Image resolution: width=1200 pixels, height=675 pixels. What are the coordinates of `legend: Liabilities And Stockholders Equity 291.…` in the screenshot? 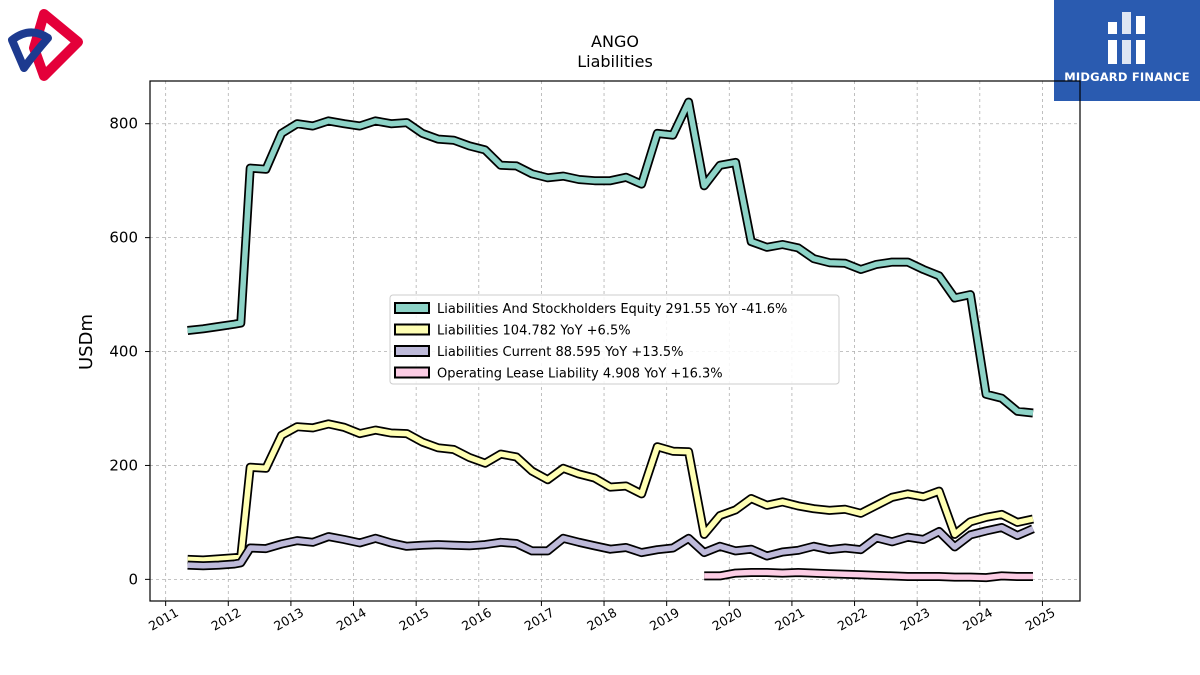 It's located at (614, 339).